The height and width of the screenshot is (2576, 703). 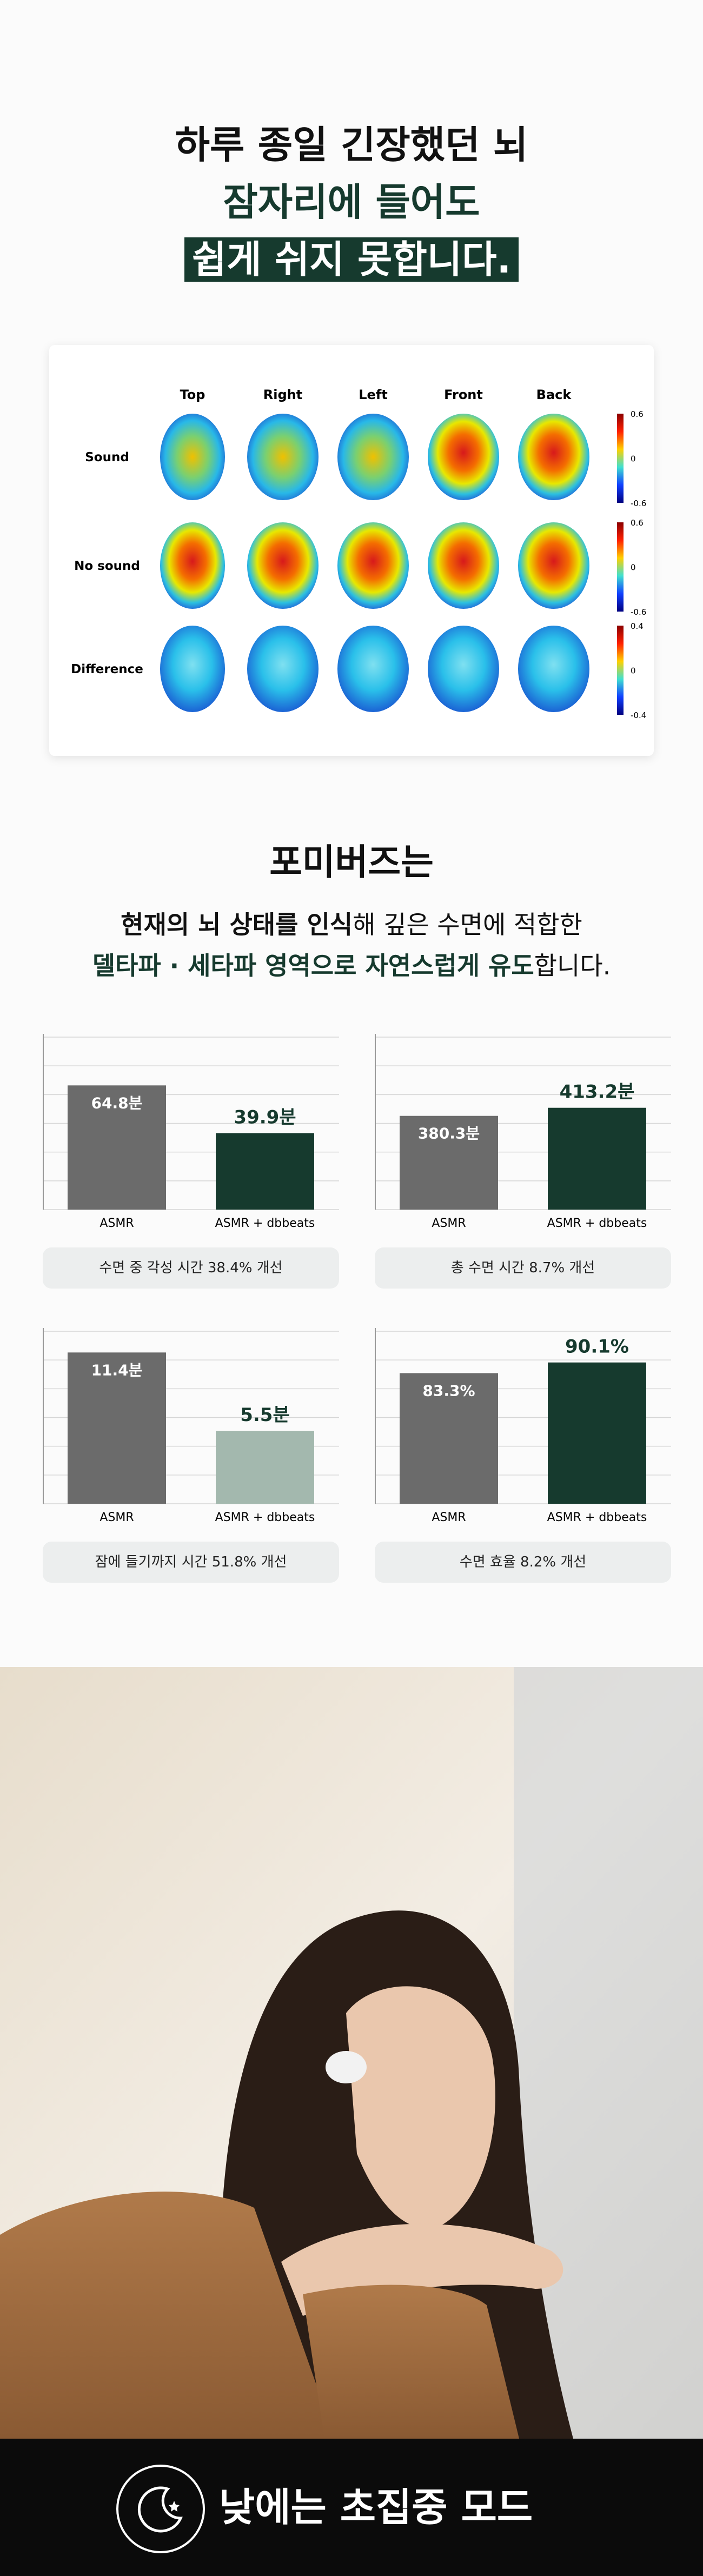 What do you see at coordinates (523, 1268) in the screenshot?
I see `caption: 총 수면 시간 8.7% 개선` at bounding box center [523, 1268].